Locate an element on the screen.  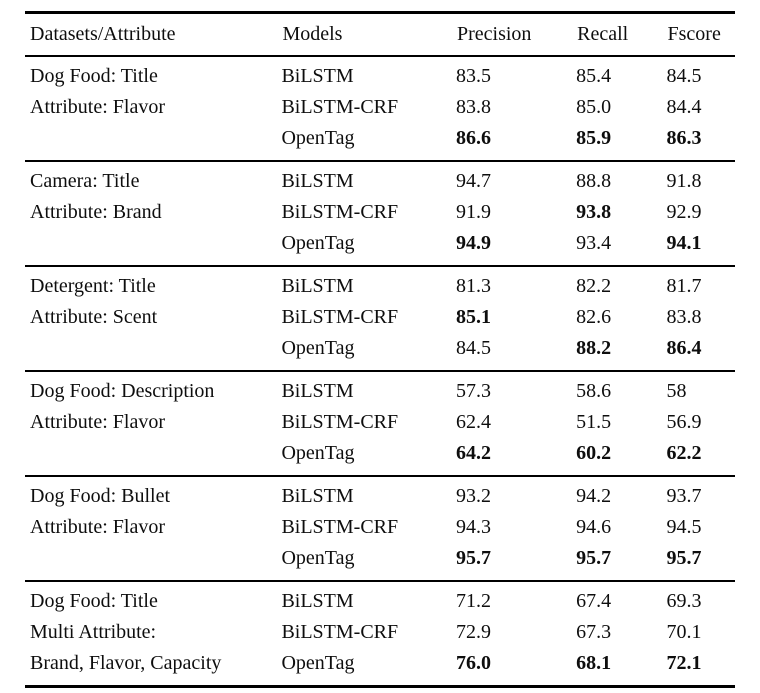
fscore-cell: 72.1 is located at coordinates (684, 663).